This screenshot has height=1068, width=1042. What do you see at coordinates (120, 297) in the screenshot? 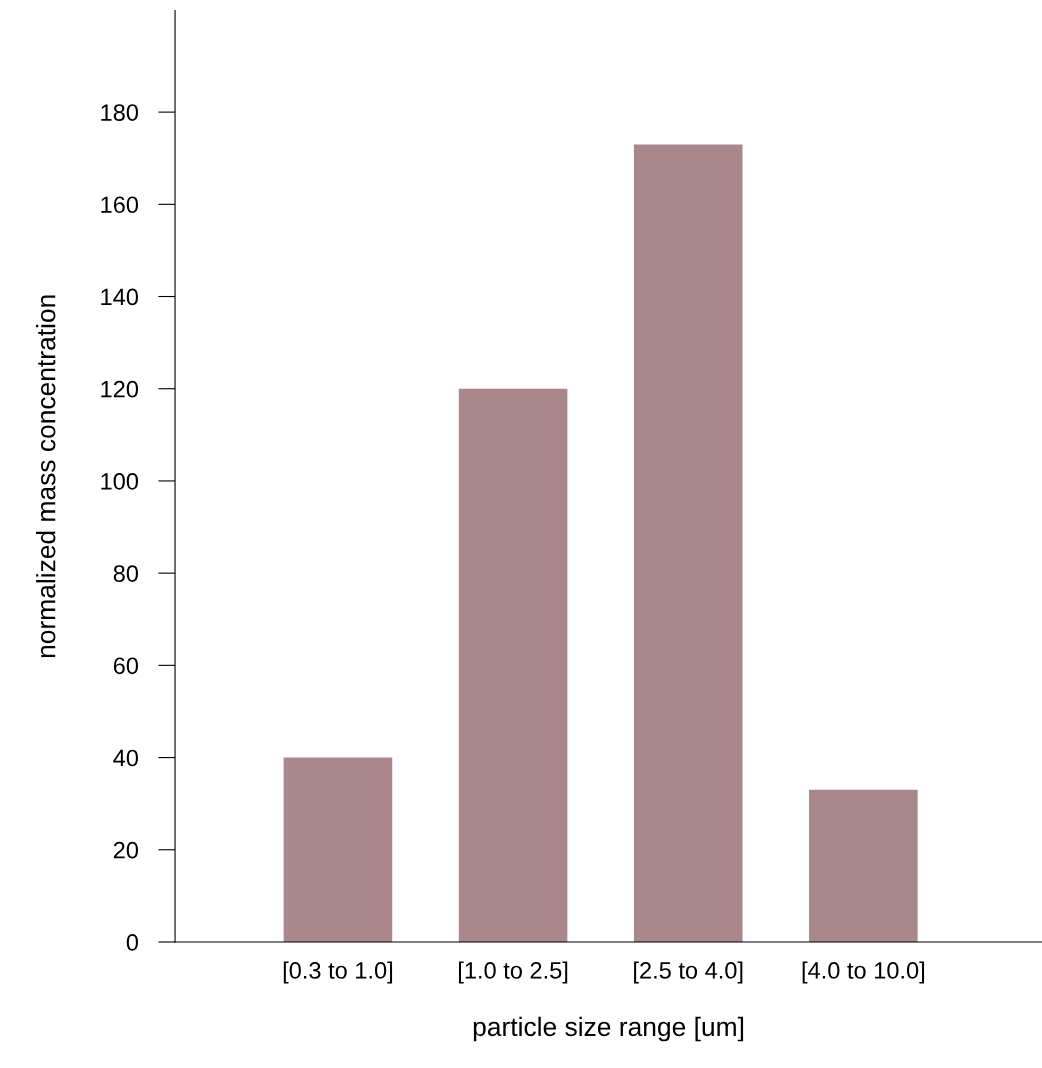
I see `y-tick-label: 140` at bounding box center [120, 297].